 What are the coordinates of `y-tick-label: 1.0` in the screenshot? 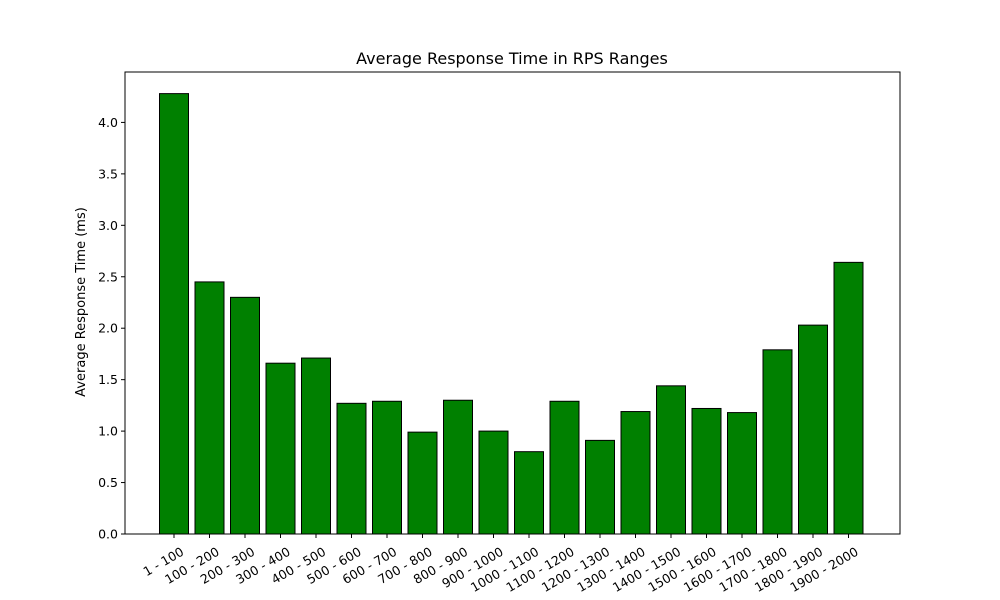 It's located at (108, 431).